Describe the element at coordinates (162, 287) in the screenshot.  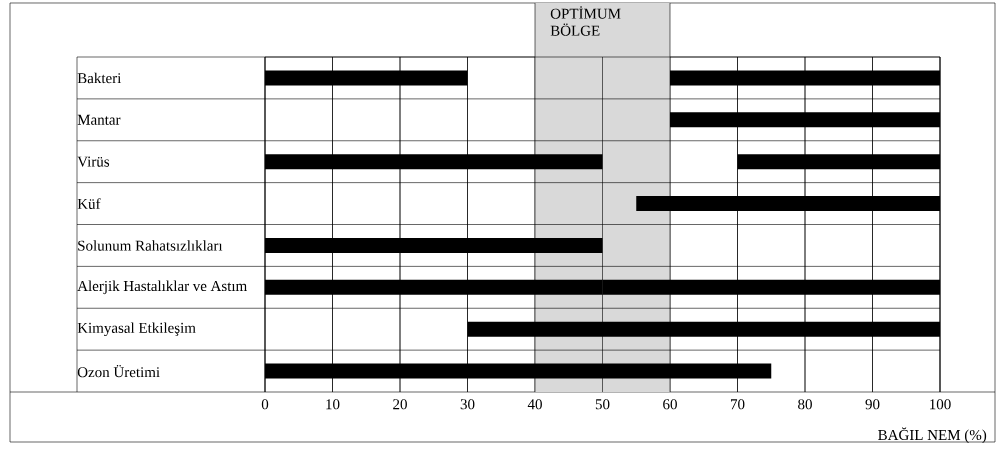
I see `y-tick-label: Alerjik Hastalıklar ve Astım` at that location.